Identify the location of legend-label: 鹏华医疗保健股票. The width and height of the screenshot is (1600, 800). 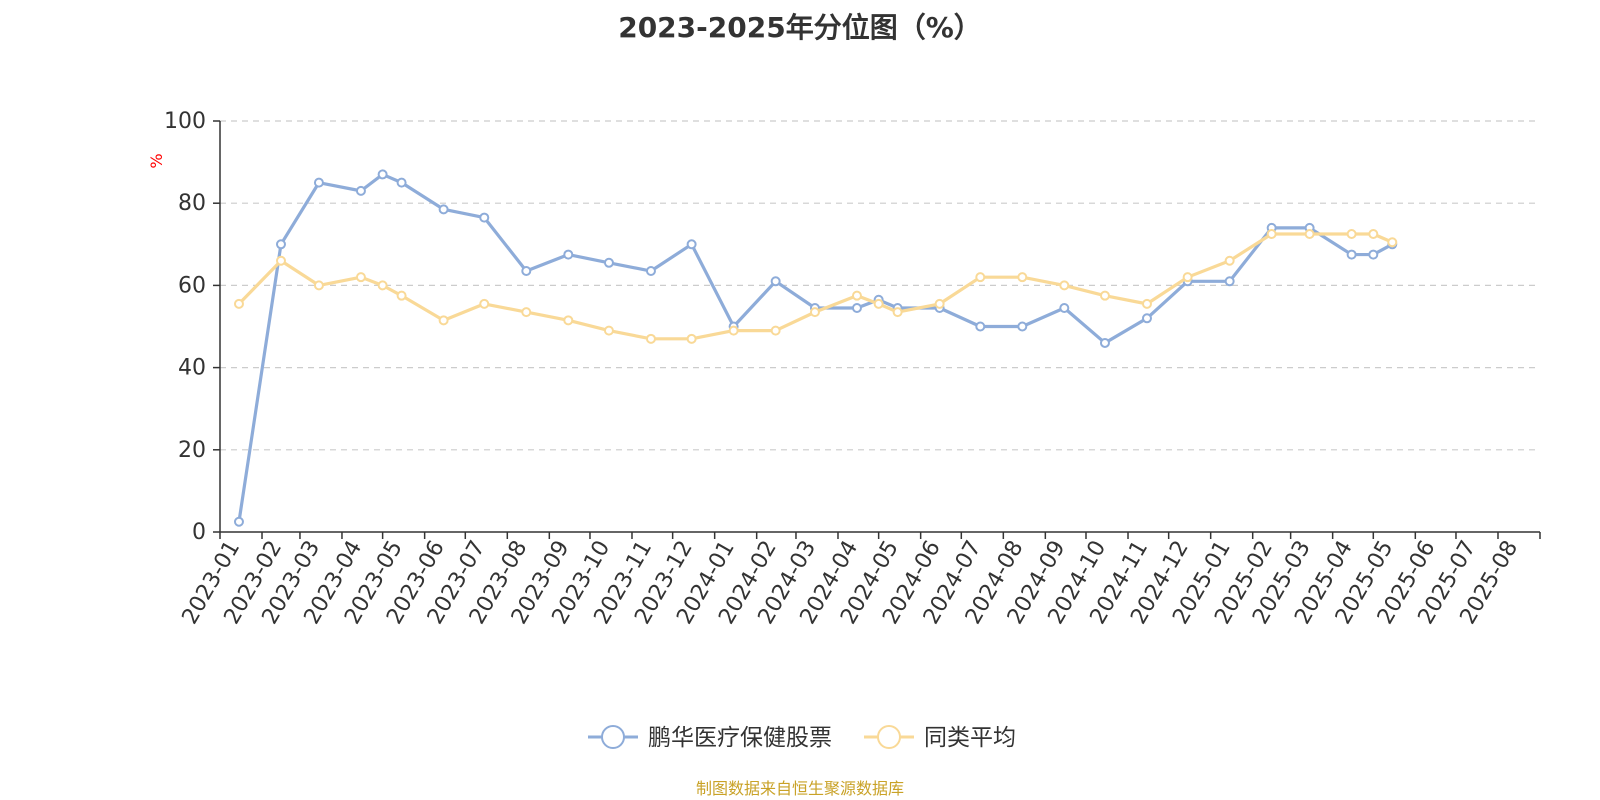
(740, 738).